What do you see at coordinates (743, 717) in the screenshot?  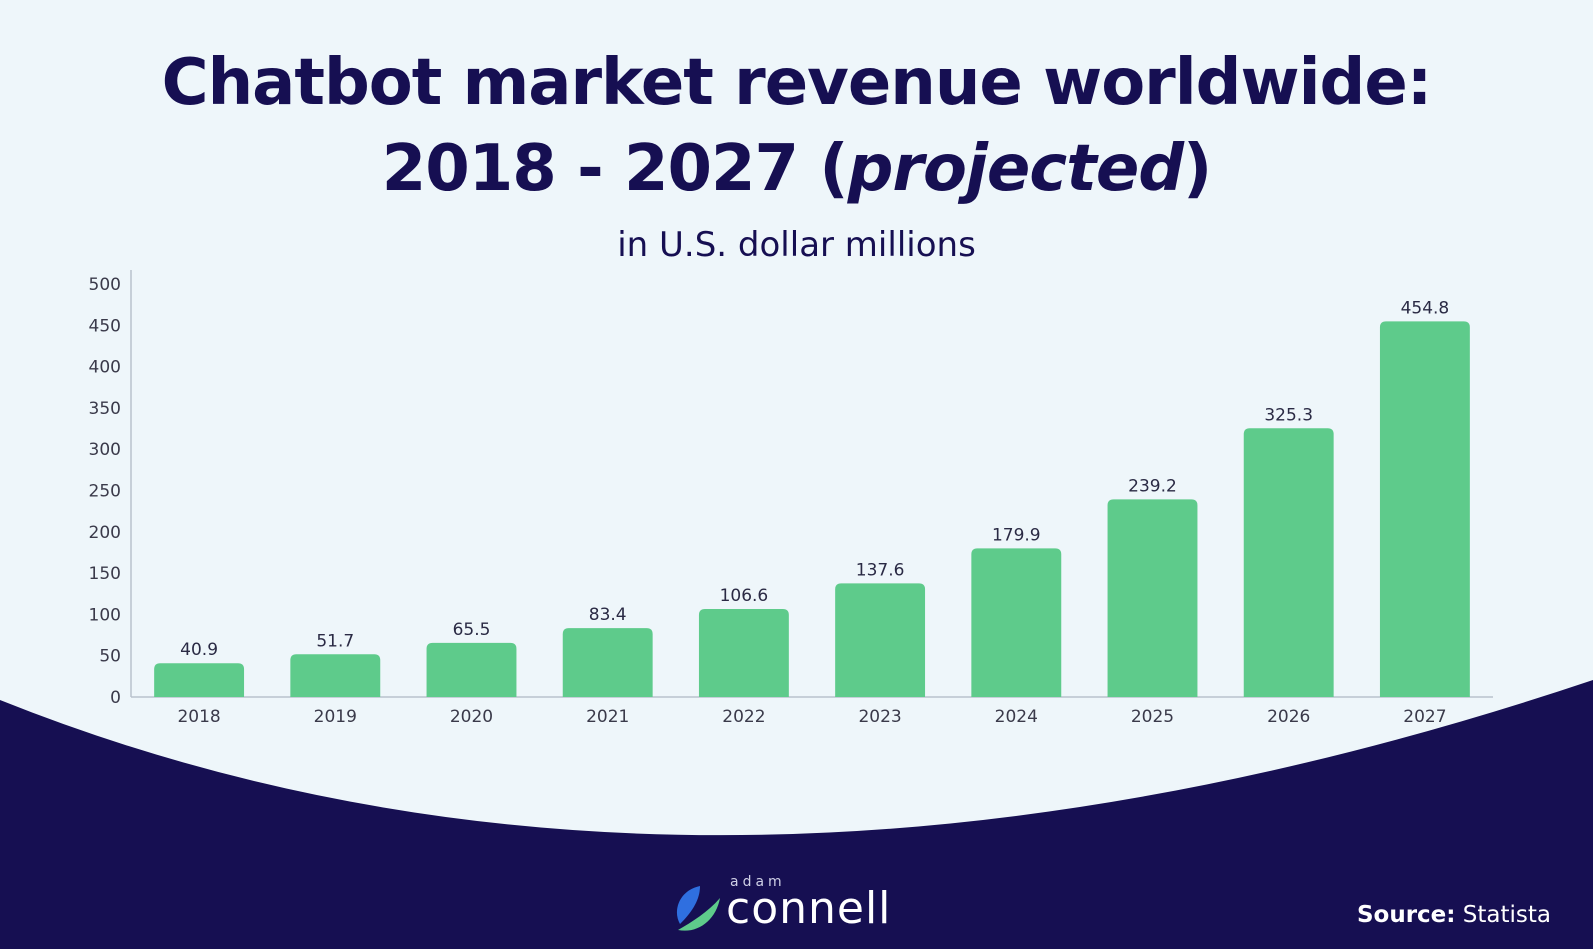 I see `x-tick-label-2022: 2022` at bounding box center [743, 717].